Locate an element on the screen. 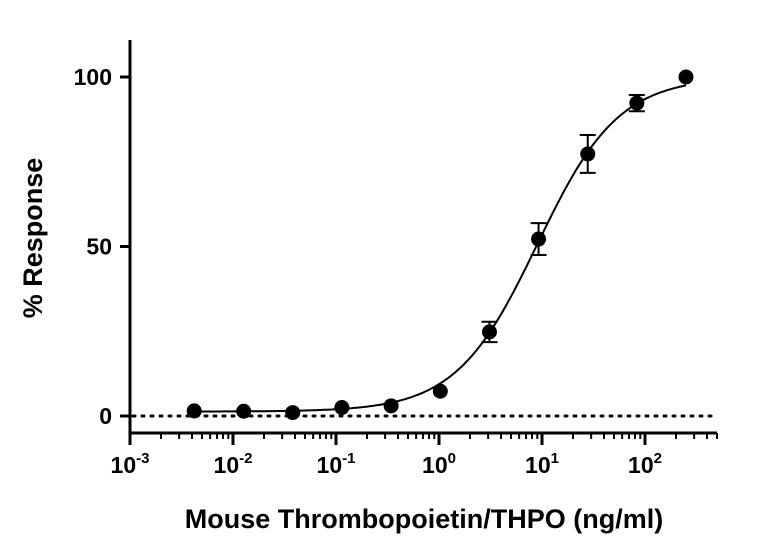  x-tick-label: 10⁰ is located at coordinates (439, 464).